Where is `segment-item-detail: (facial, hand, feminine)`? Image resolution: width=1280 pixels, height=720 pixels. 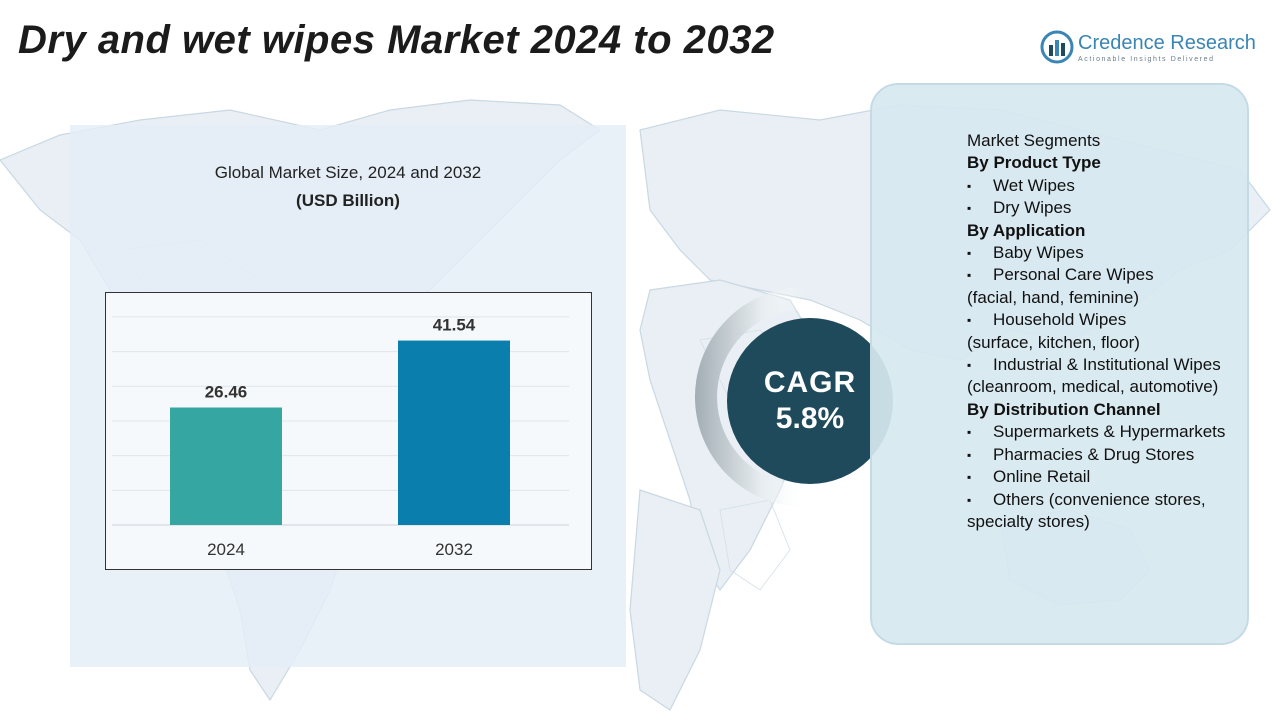
segment-item-detail: (facial, hand, feminine) is located at coordinates (1053, 297).